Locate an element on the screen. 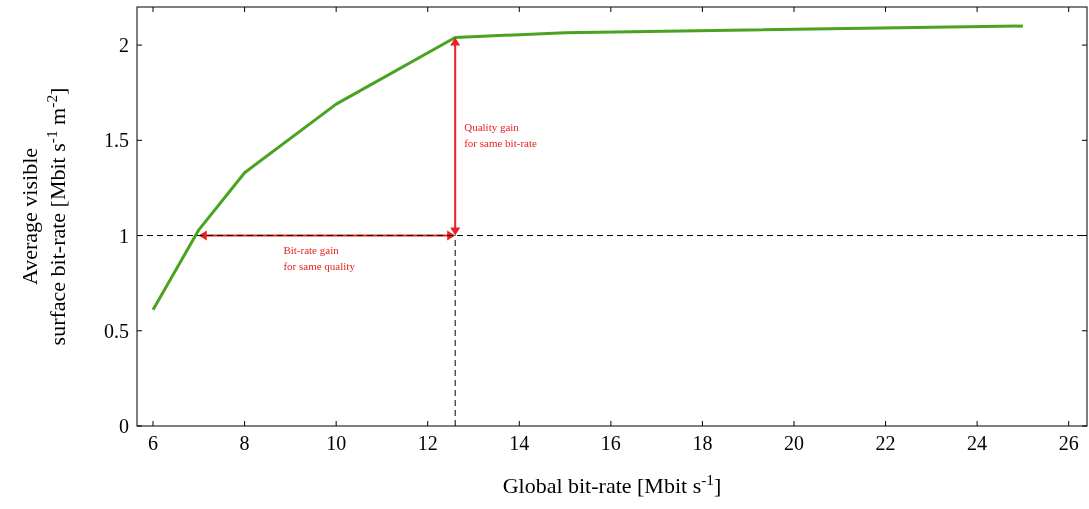  y-tick-label: 1 is located at coordinates (124, 235).